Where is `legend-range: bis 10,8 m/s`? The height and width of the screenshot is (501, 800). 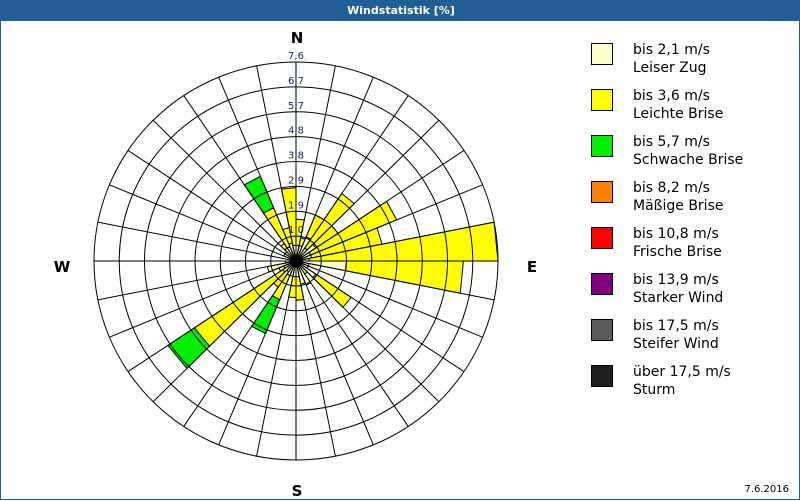
legend-range: bis 10,8 m/s is located at coordinates (676, 234).